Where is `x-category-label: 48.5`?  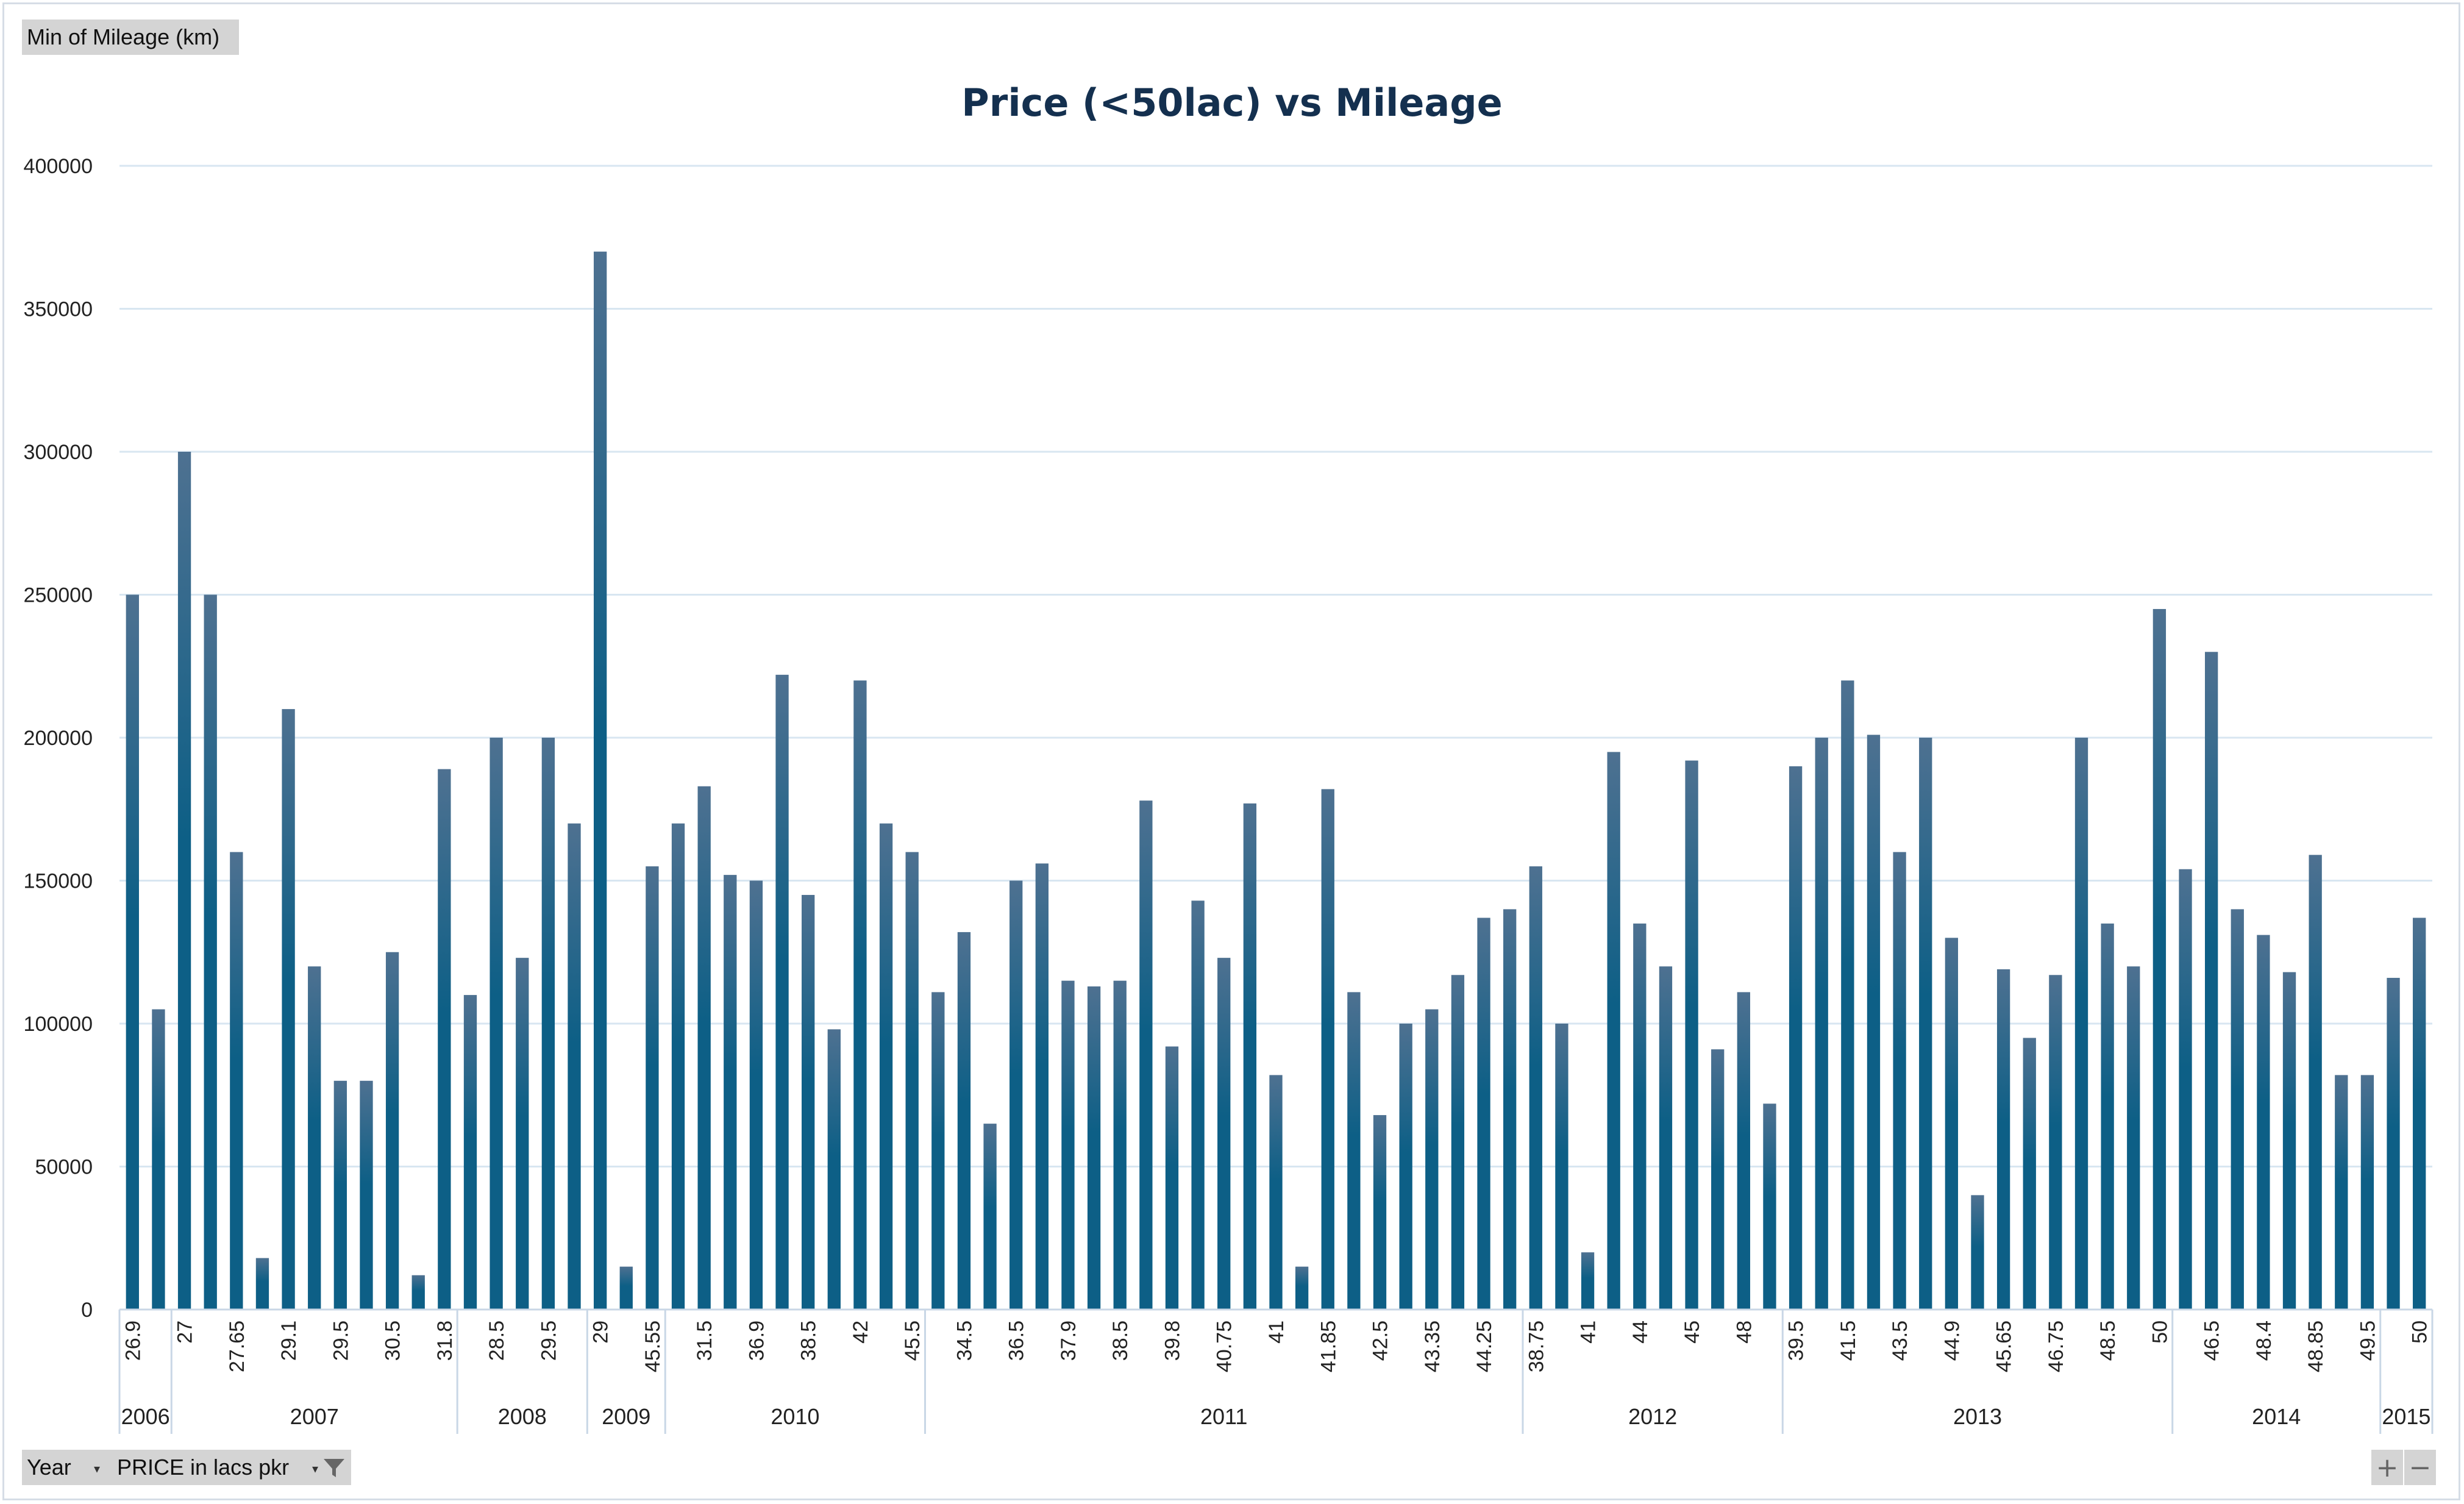
x-category-label: 48.5 is located at coordinates (2108, 1340).